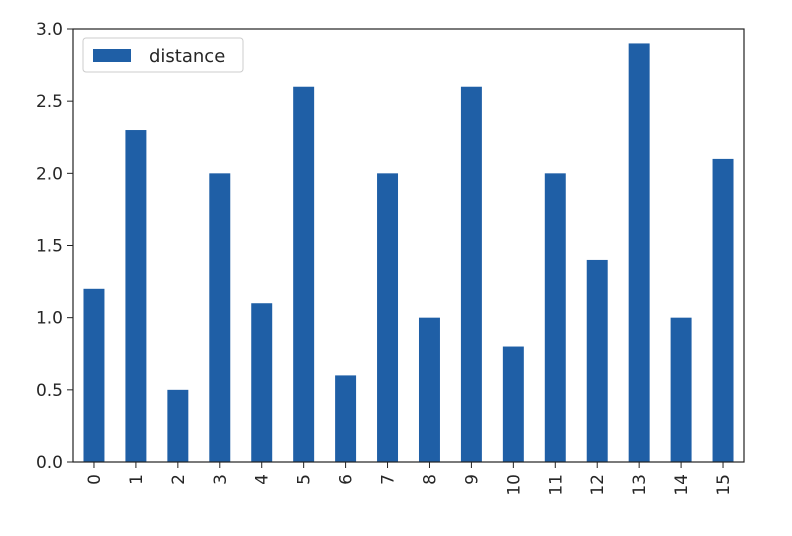 This screenshot has height=536, width=792. Describe the element at coordinates (137, 479) in the screenshot. I see `x-tick-label: 1` at that location.